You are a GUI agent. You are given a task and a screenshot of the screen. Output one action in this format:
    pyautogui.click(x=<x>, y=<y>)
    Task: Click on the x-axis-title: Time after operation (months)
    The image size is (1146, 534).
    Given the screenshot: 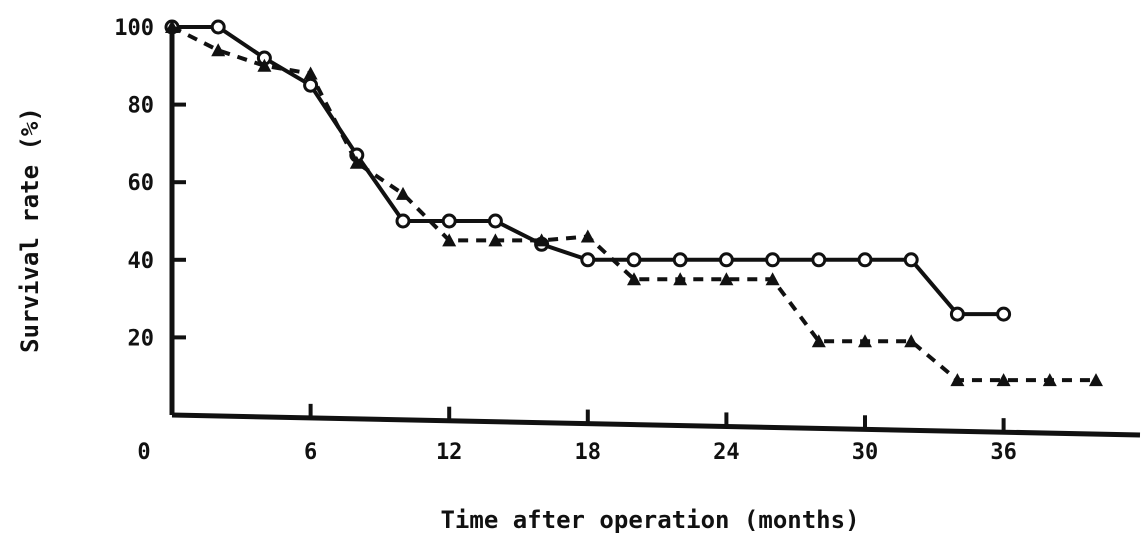 What is the action you would take?
    pyautogui.click(x=649, y=520)
    